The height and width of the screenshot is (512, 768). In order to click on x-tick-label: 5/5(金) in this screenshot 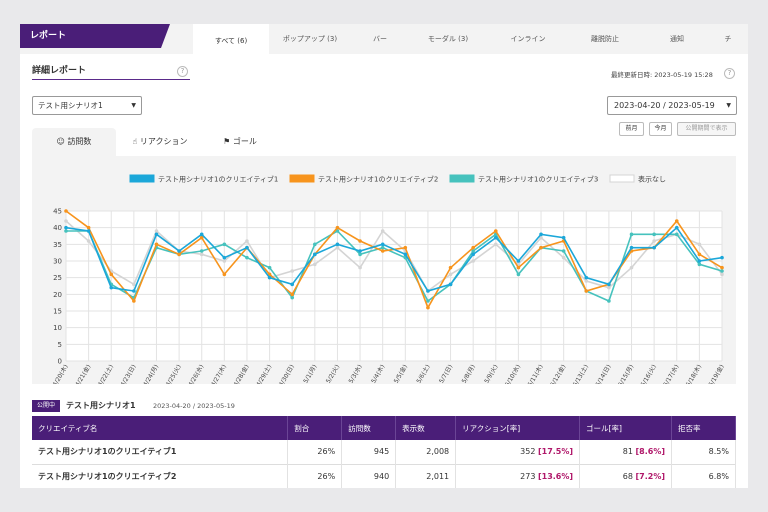, I will do `click(400, 373)`.